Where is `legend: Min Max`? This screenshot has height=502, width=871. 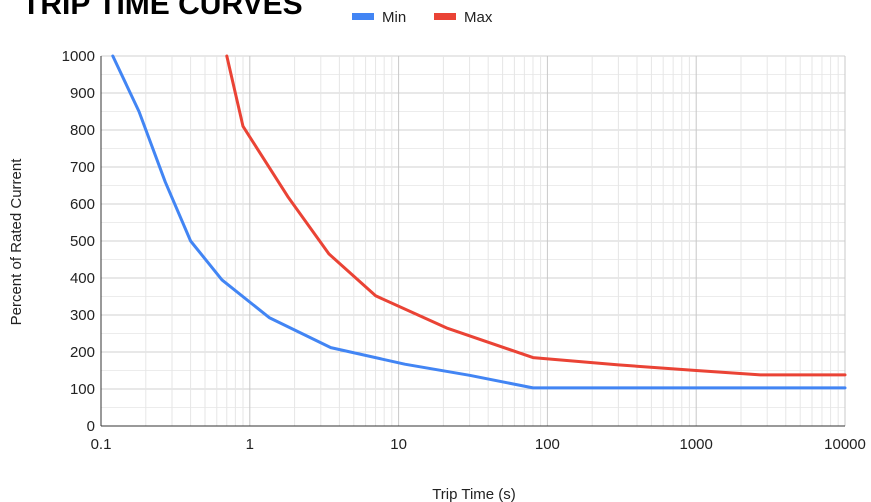
legend: Min Max is located at coordinates (422, 17).